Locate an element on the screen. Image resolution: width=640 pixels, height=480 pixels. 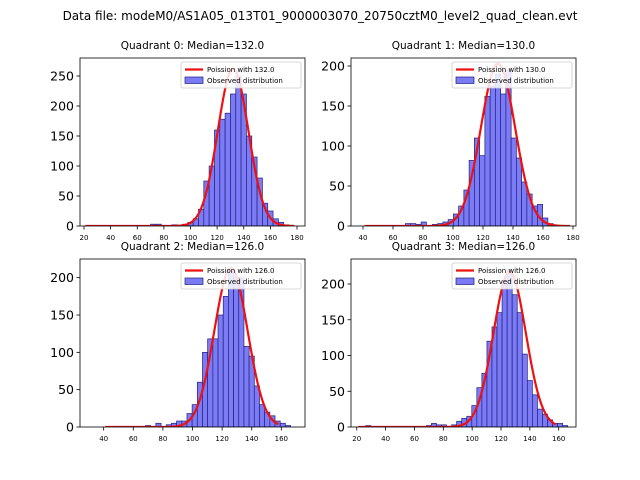
chart-title-2: Quadrant 2: Median=126.0 is located at coordinates (192, 247).